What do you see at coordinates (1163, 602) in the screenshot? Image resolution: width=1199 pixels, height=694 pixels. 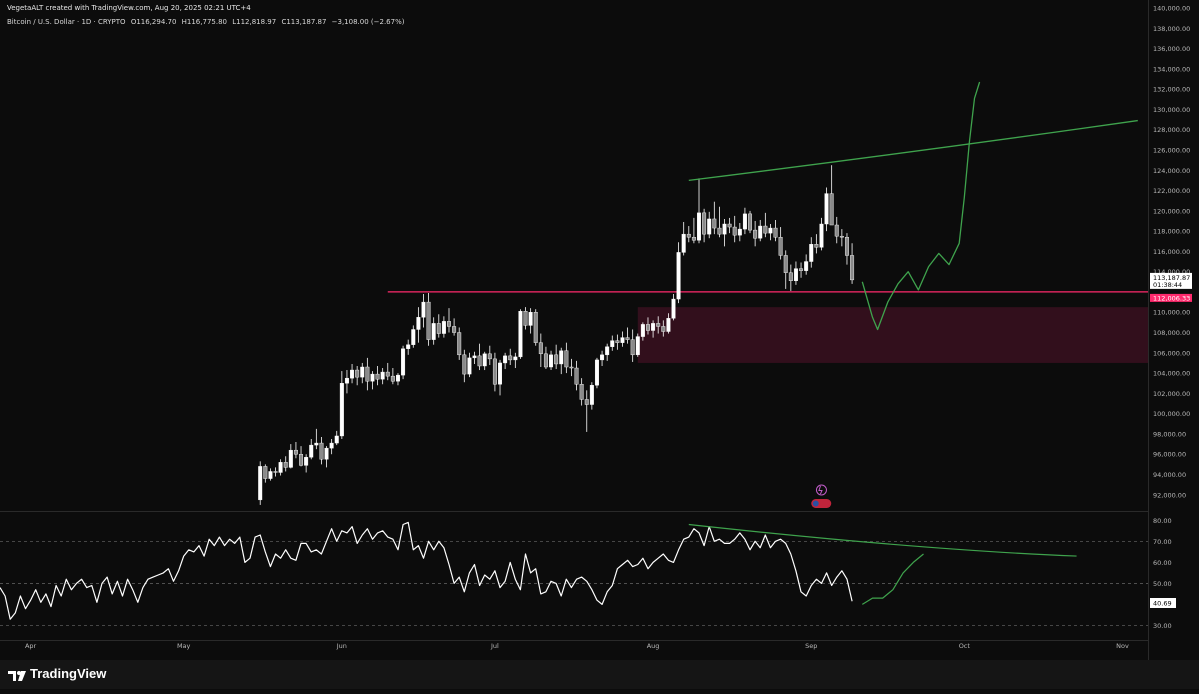 I see `rsi-value-tag` at bounding box center [1163, 602].